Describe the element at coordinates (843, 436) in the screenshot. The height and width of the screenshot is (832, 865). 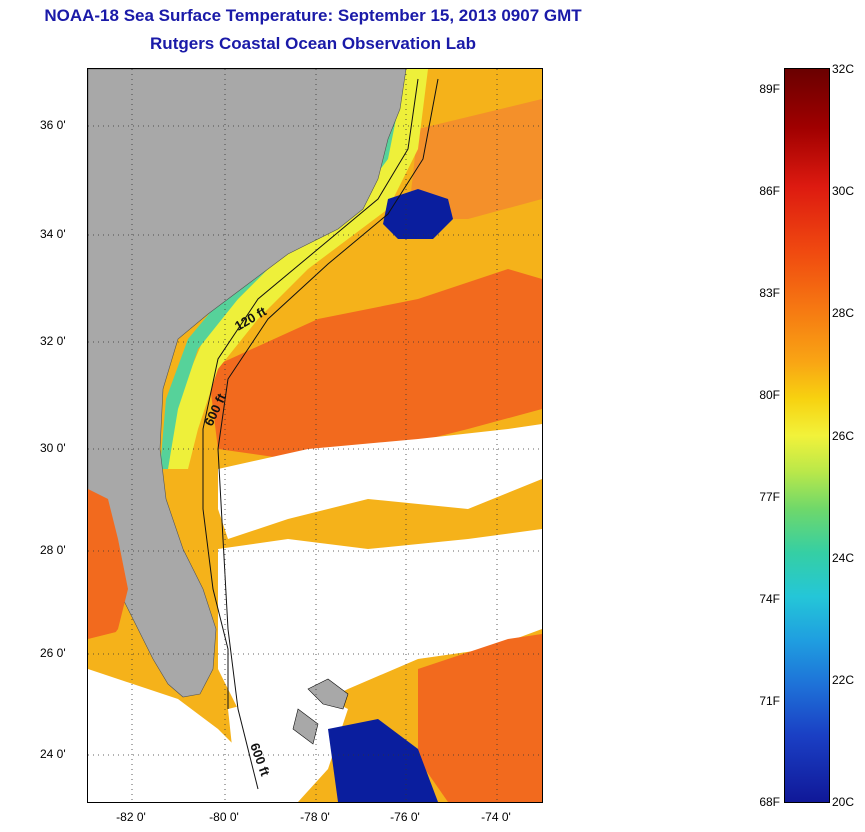
I see `colorbar-celsius-label: 26C` at that location.